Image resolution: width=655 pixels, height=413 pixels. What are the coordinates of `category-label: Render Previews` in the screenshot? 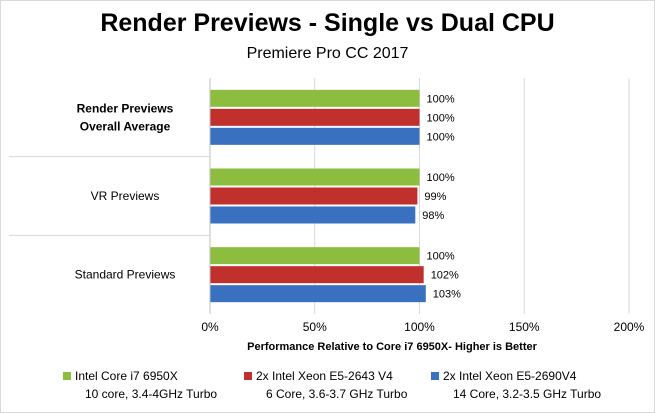 It's located at (125, 108).